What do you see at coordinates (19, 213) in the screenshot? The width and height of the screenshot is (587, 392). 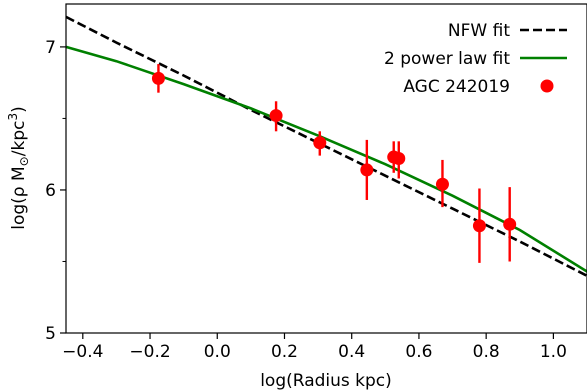 I see `y-axis-label-part: log(` at bounding box center [19, 213].